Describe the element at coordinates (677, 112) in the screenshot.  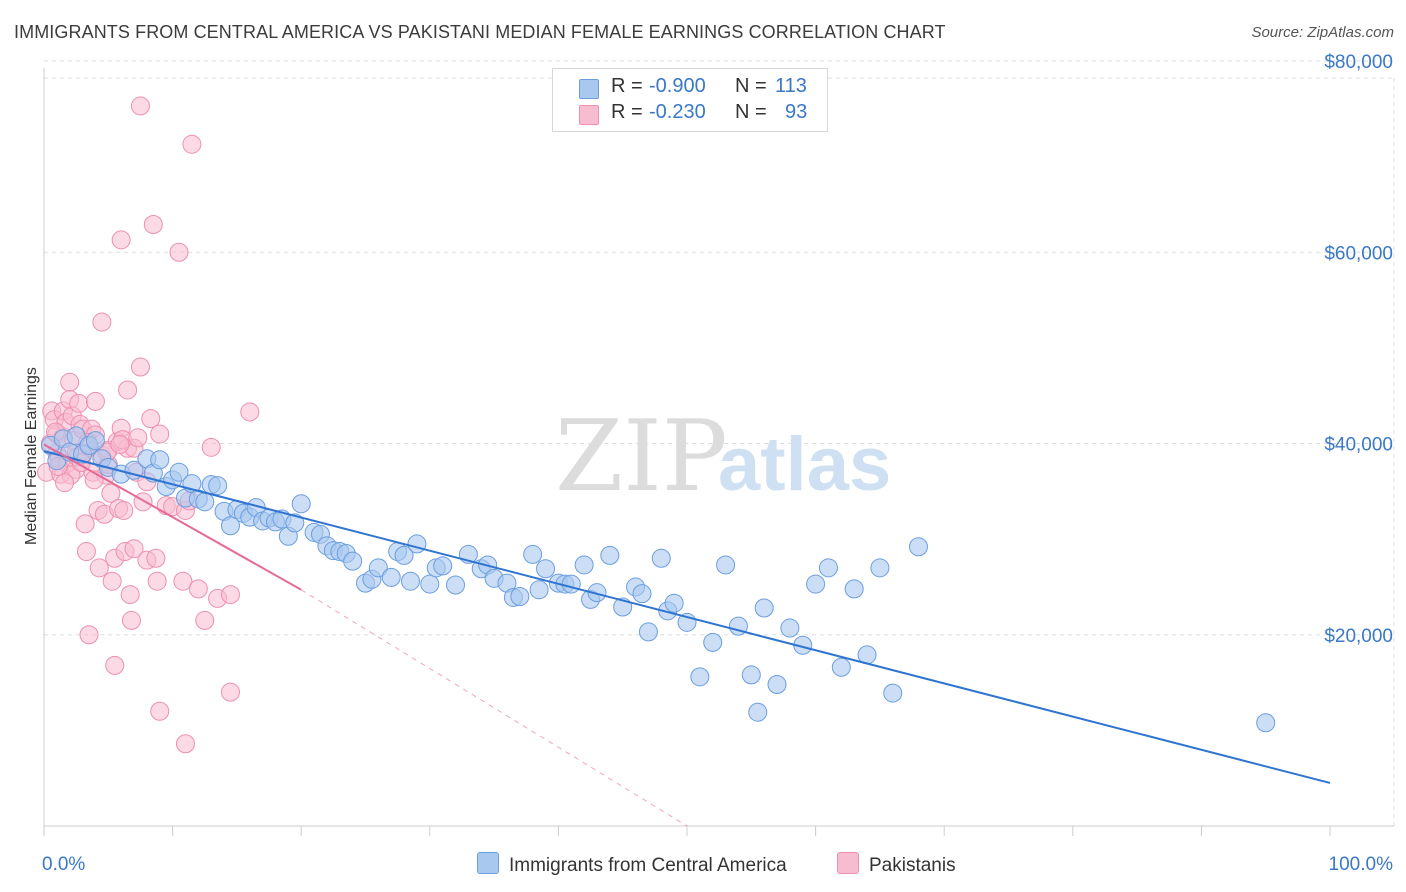
I see `legend-r-value: -0.230` at that location.